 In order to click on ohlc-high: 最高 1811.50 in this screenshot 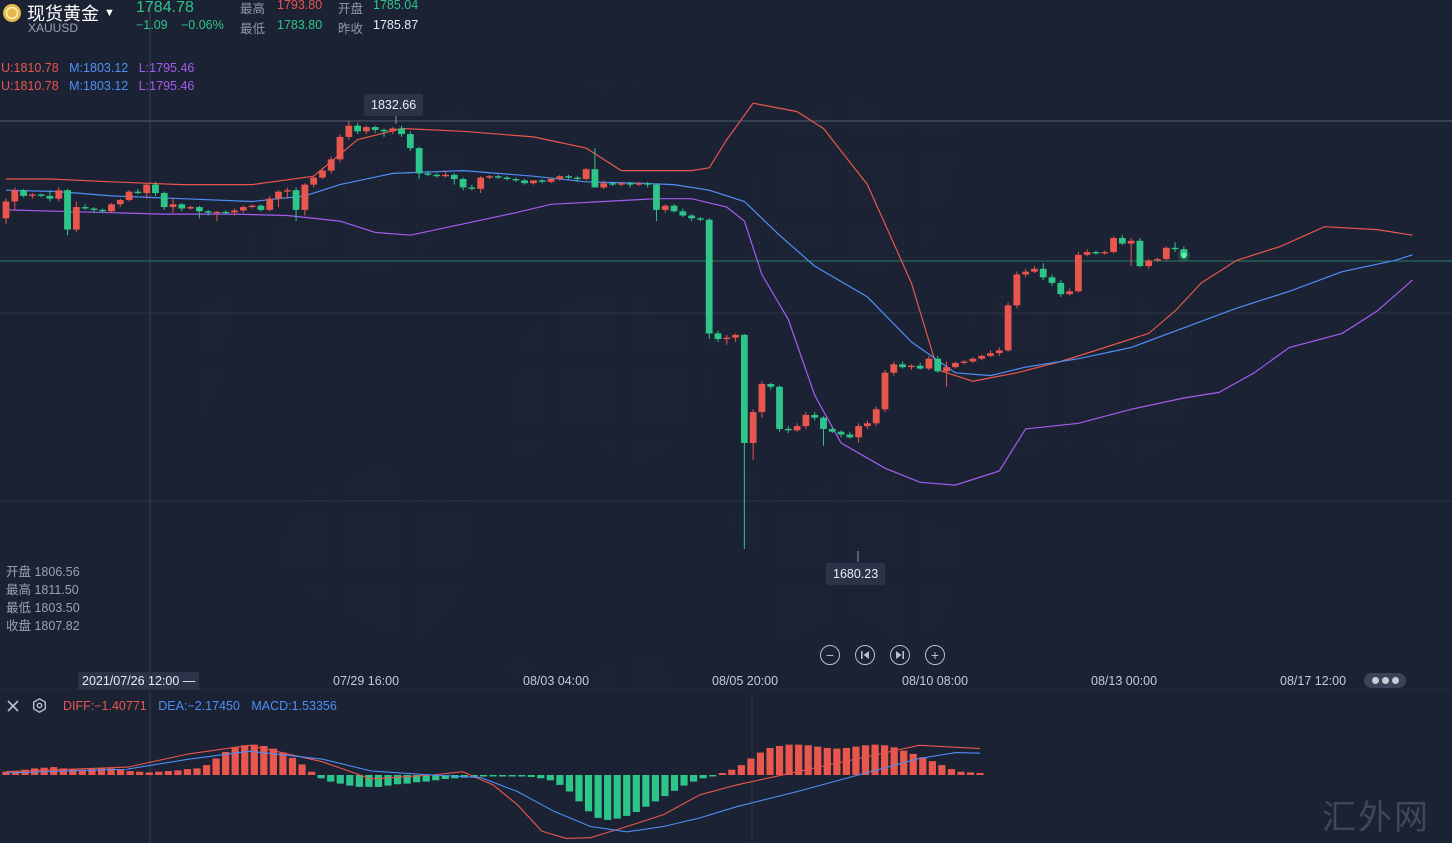, I will do `click(42, 590)`.